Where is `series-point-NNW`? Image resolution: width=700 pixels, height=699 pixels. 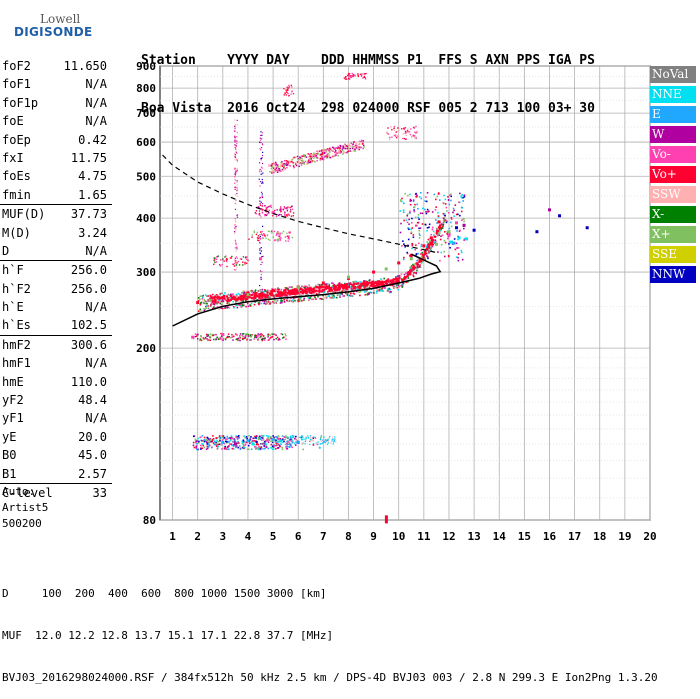 series-point-NNW is located at coordinates (457, 228).